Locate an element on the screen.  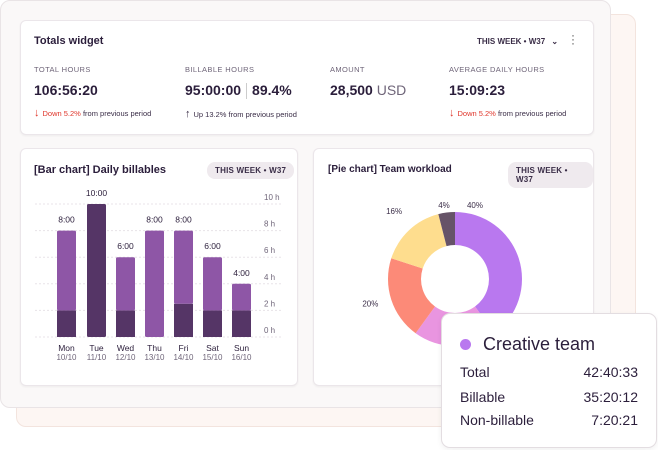
row-label: Billable is located at coordinates (483, 397).